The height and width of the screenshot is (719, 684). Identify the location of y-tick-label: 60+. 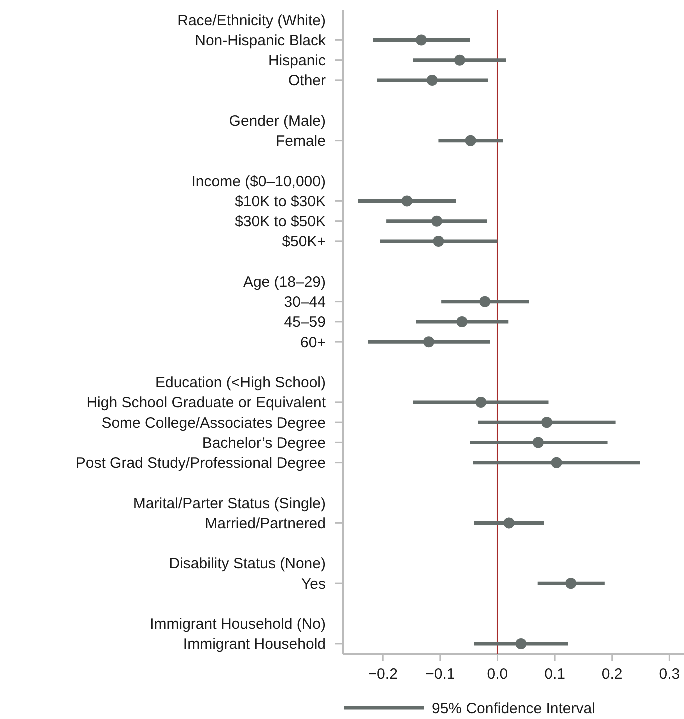
(313, 343).